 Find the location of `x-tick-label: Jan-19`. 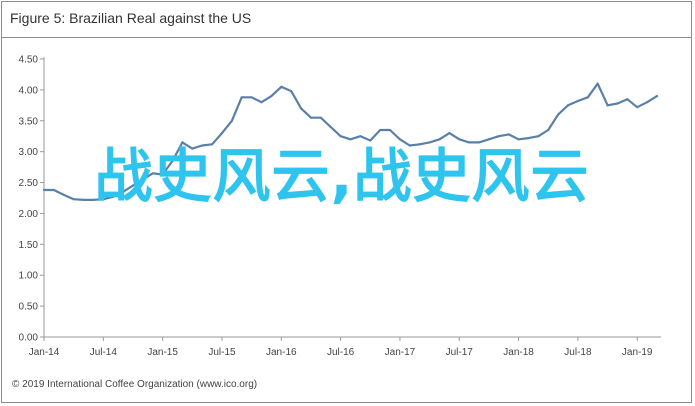

x-tick-label: Jan-19 is located at coordinates (637, 352).